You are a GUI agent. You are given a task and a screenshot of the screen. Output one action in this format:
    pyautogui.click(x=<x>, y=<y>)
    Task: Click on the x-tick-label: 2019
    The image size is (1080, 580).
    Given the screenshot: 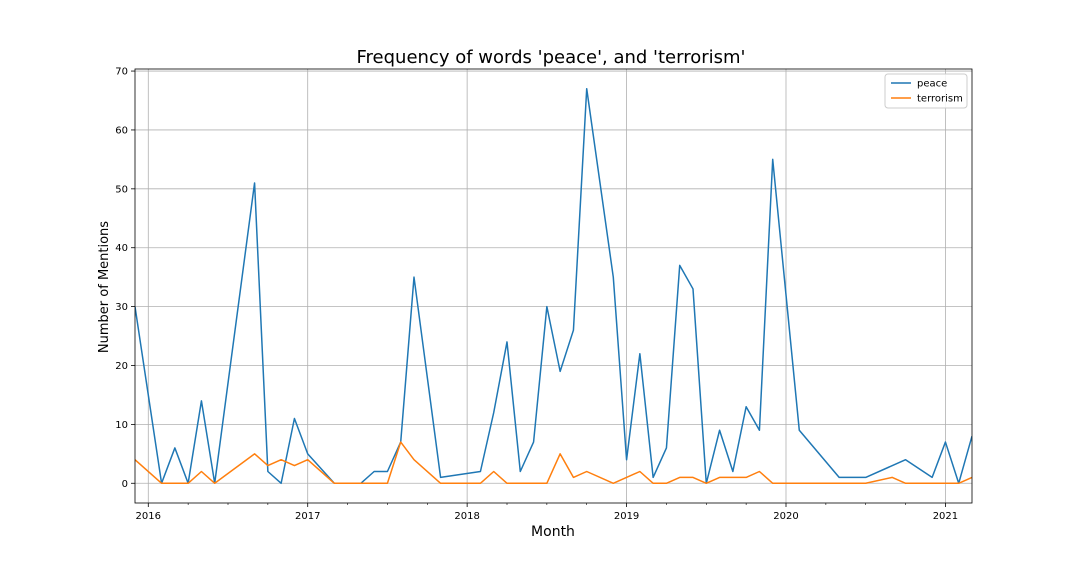 What is the action you would take?
    pyautogui.click(x=626, y=516)
    